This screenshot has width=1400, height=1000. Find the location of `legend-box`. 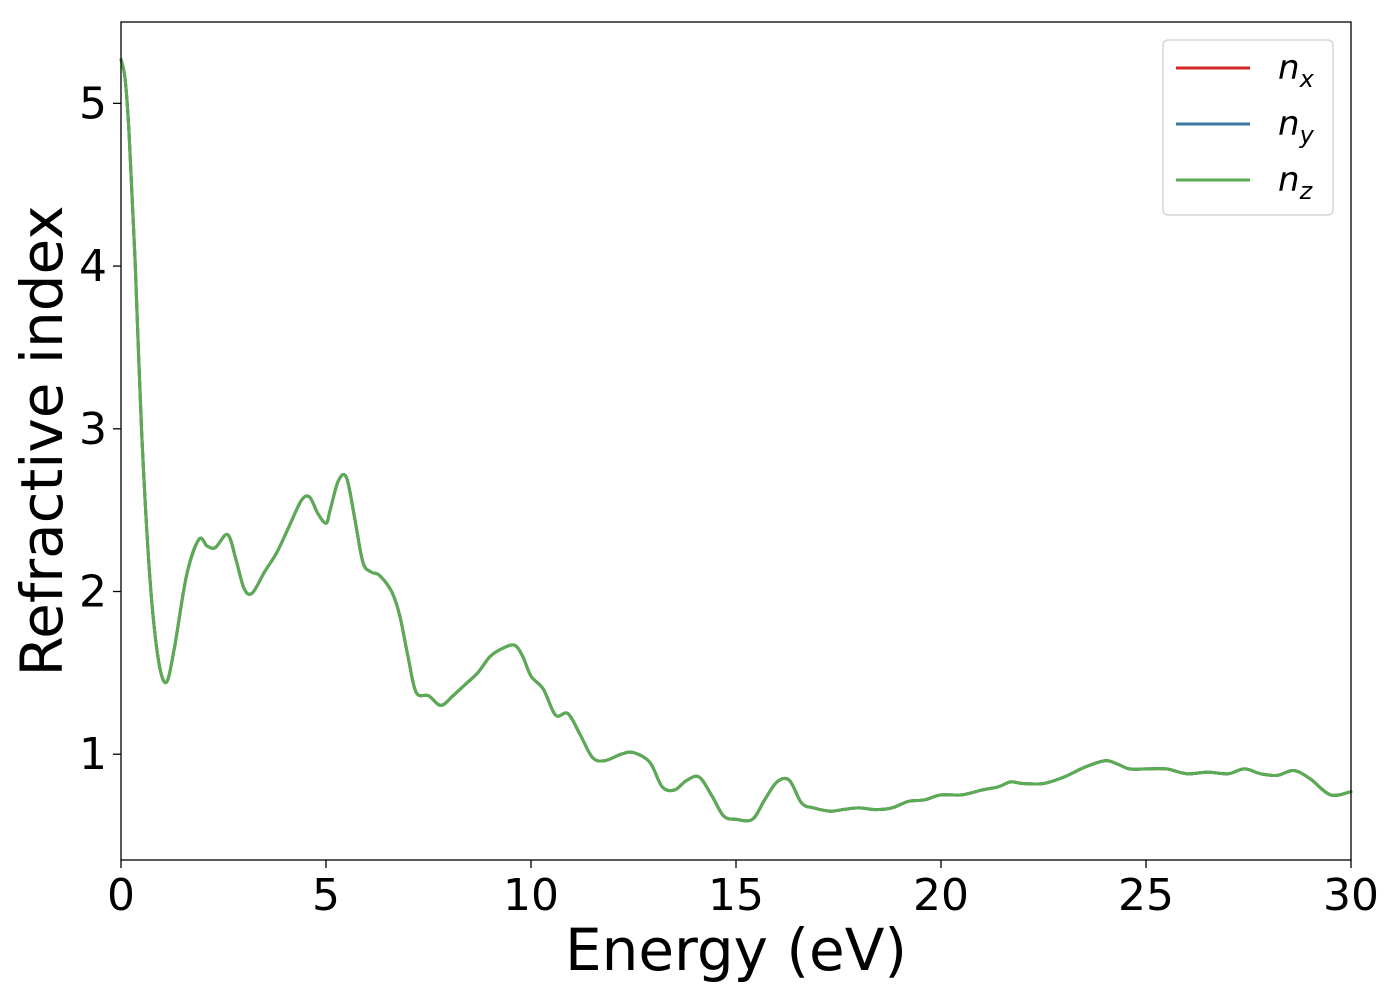

legend-box is located at coordinates (1248, 127).